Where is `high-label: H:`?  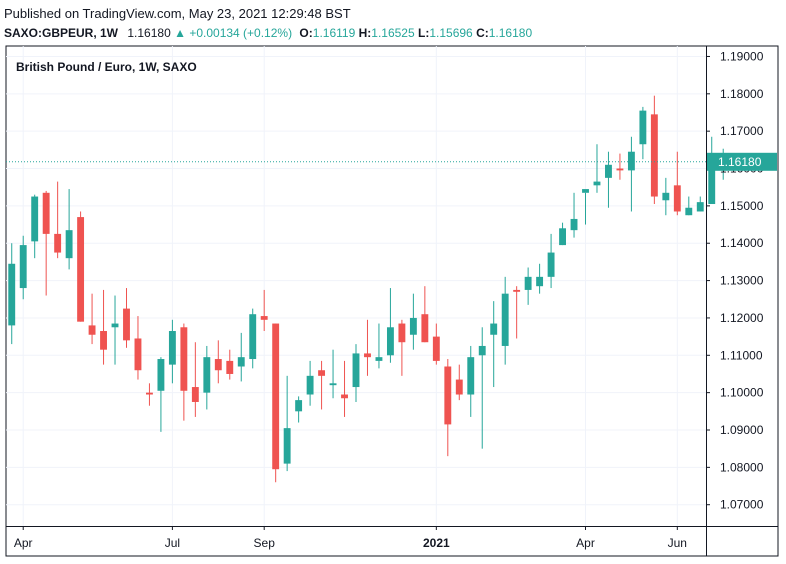
high-label: H: is located at coordinates (365, 33).